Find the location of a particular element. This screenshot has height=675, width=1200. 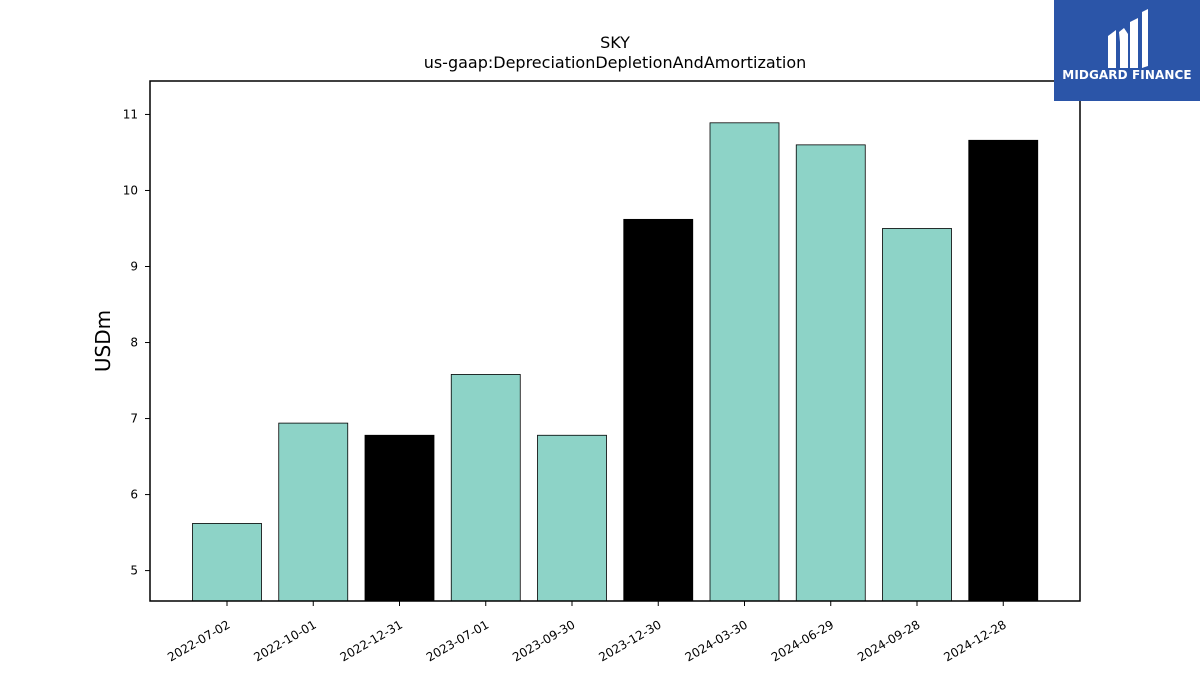

brand-logo: MIDGARD FINANCE is located at coordinates (1127, 50).